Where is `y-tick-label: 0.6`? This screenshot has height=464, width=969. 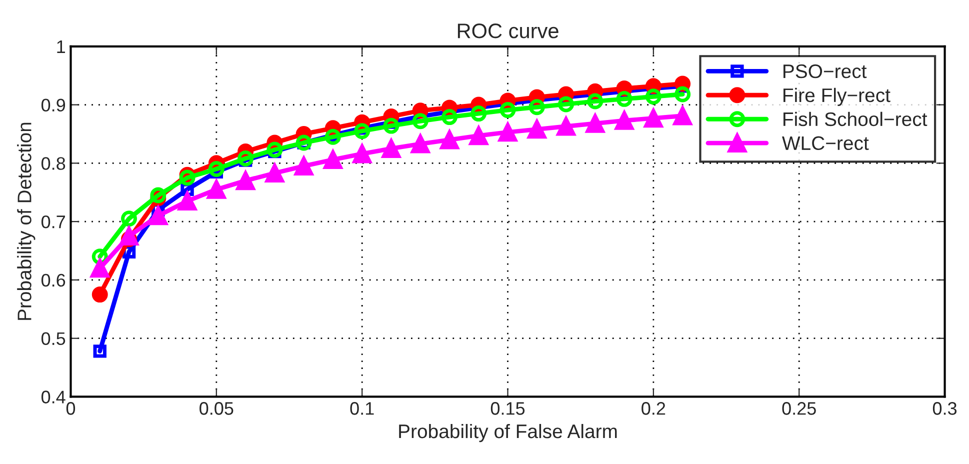
y-tick-label: 0.6 is located at coordinates (53, 280).